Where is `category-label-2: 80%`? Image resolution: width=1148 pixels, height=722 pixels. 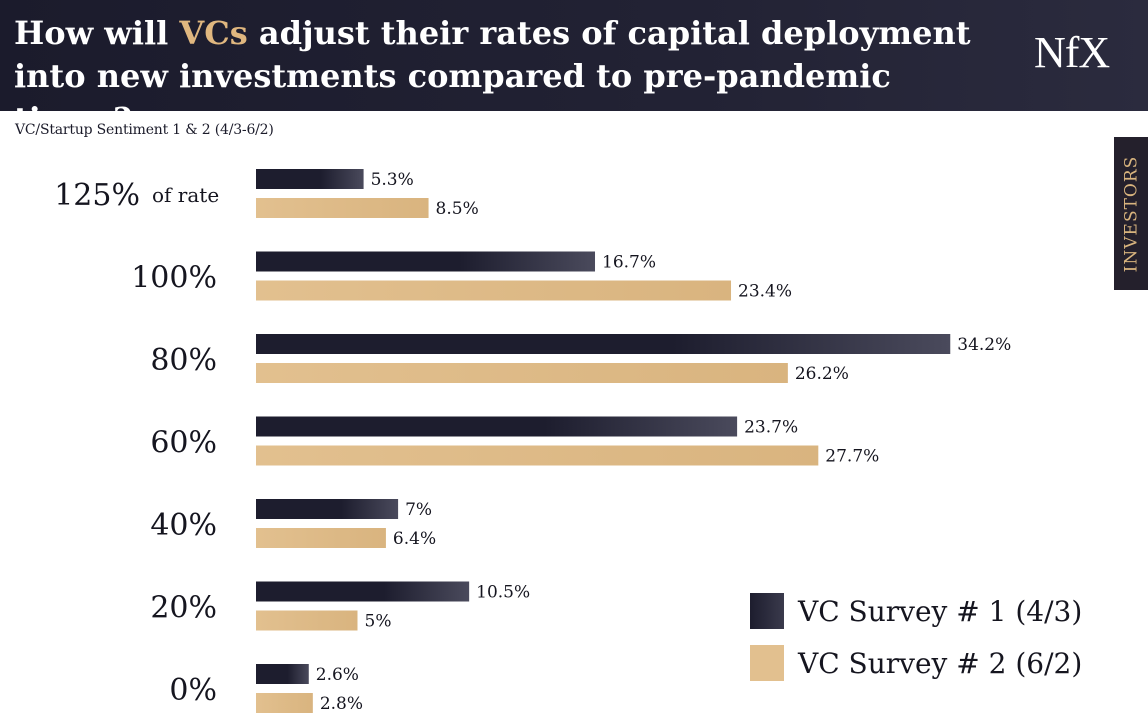 category-label-2: 80% is located at coordinates (183, 360).